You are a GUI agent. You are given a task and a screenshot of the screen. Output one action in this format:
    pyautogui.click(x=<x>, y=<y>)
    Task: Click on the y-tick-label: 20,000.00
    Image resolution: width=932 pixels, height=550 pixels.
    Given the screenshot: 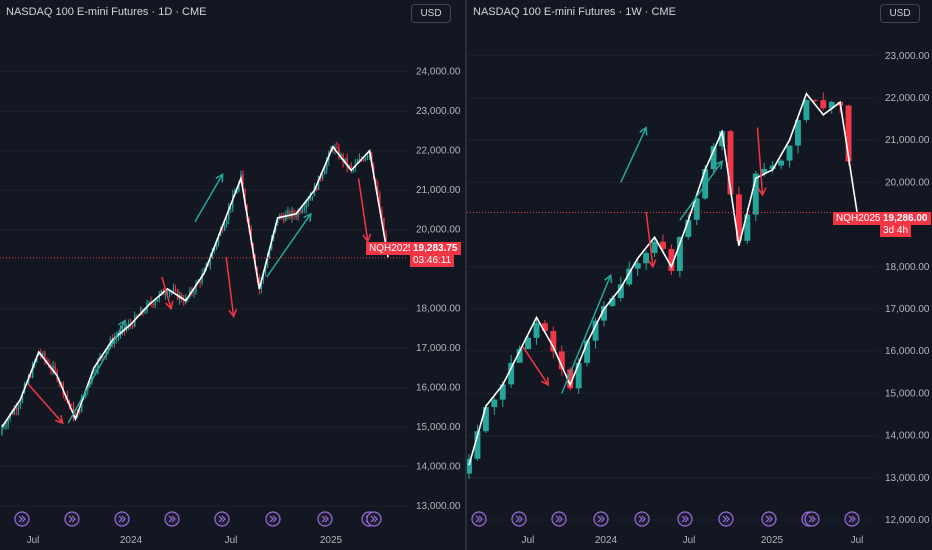 What is the action you would take?
    pyautogui.click(x=907, y=182)
    